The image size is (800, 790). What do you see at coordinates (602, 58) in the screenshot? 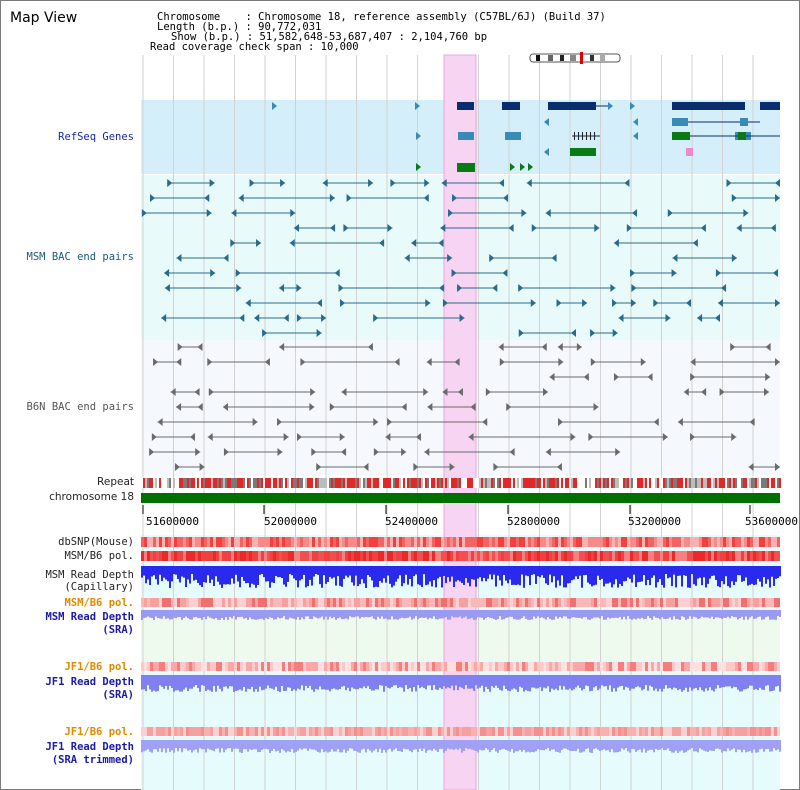
I see `ideogram-band` at bounding box center [602, 58].